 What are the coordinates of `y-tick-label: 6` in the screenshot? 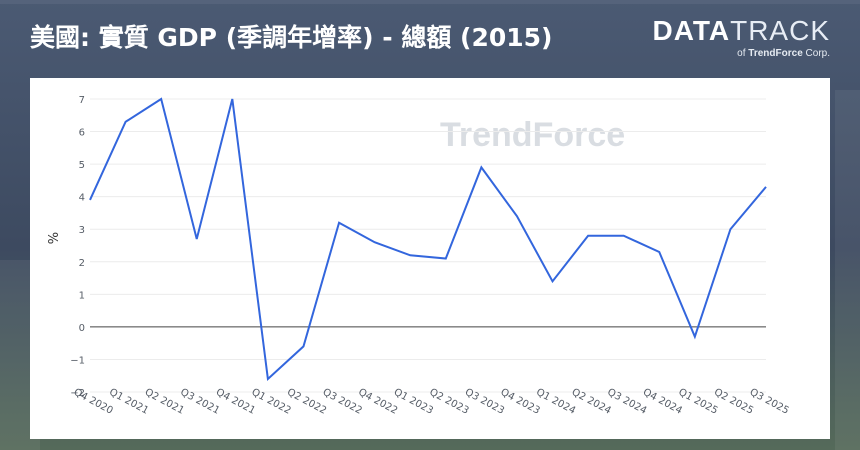 It's located at (82, 133).